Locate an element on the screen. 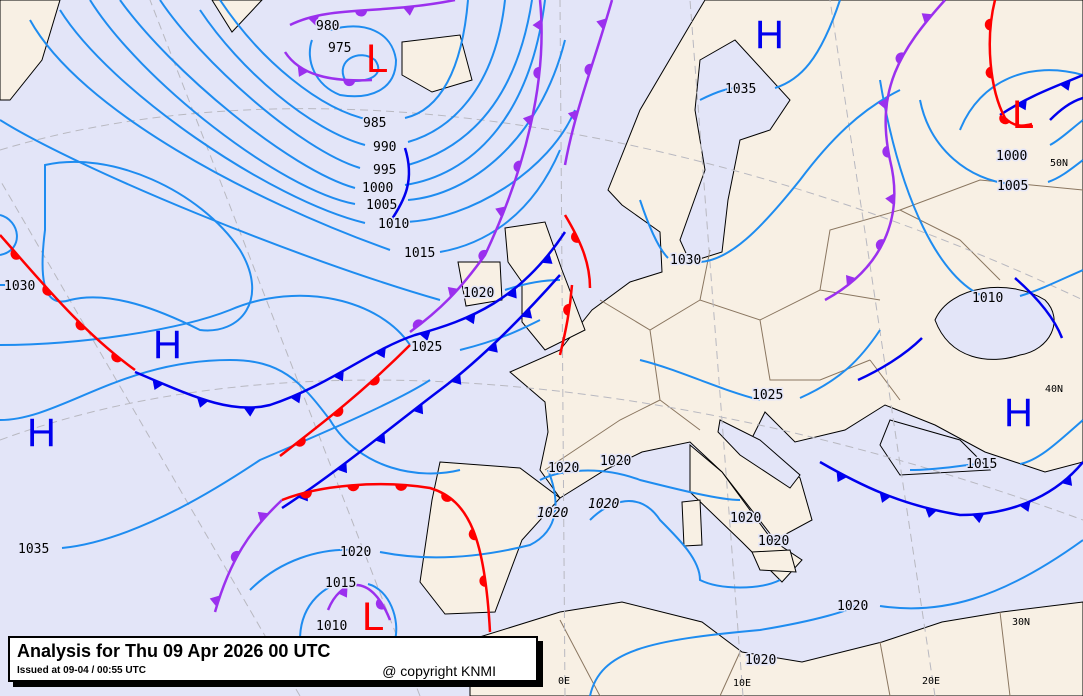 The image size is (1083, 696). greenland-land is located at coordinates (30, 50).